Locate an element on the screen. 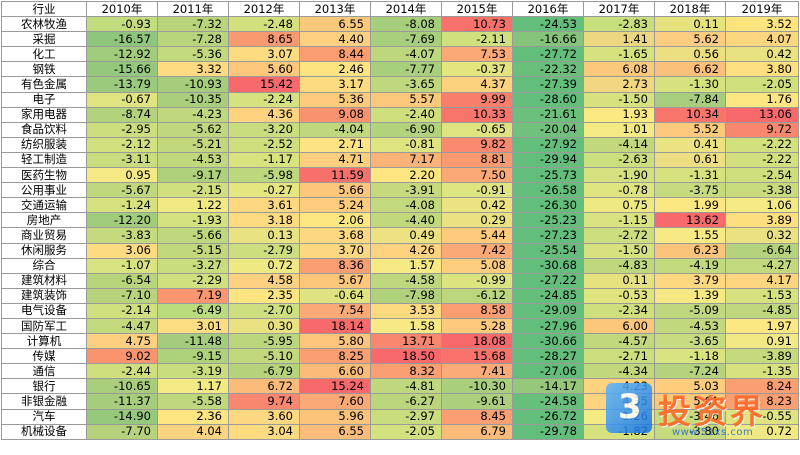 The height and width of the screenshot is (455, 800). return-value-cell: -5.10 is located at coordinates (264, 356).